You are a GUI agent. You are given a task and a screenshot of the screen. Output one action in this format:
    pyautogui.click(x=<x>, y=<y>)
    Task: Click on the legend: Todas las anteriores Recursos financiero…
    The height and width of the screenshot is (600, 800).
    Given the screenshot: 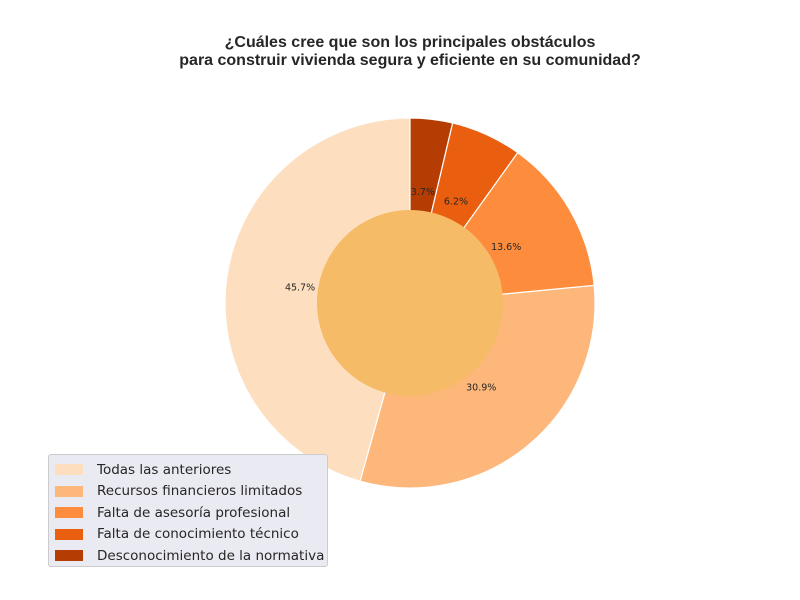 What is the action you would take?
    pyautogui.click(x=188, y=510)
    